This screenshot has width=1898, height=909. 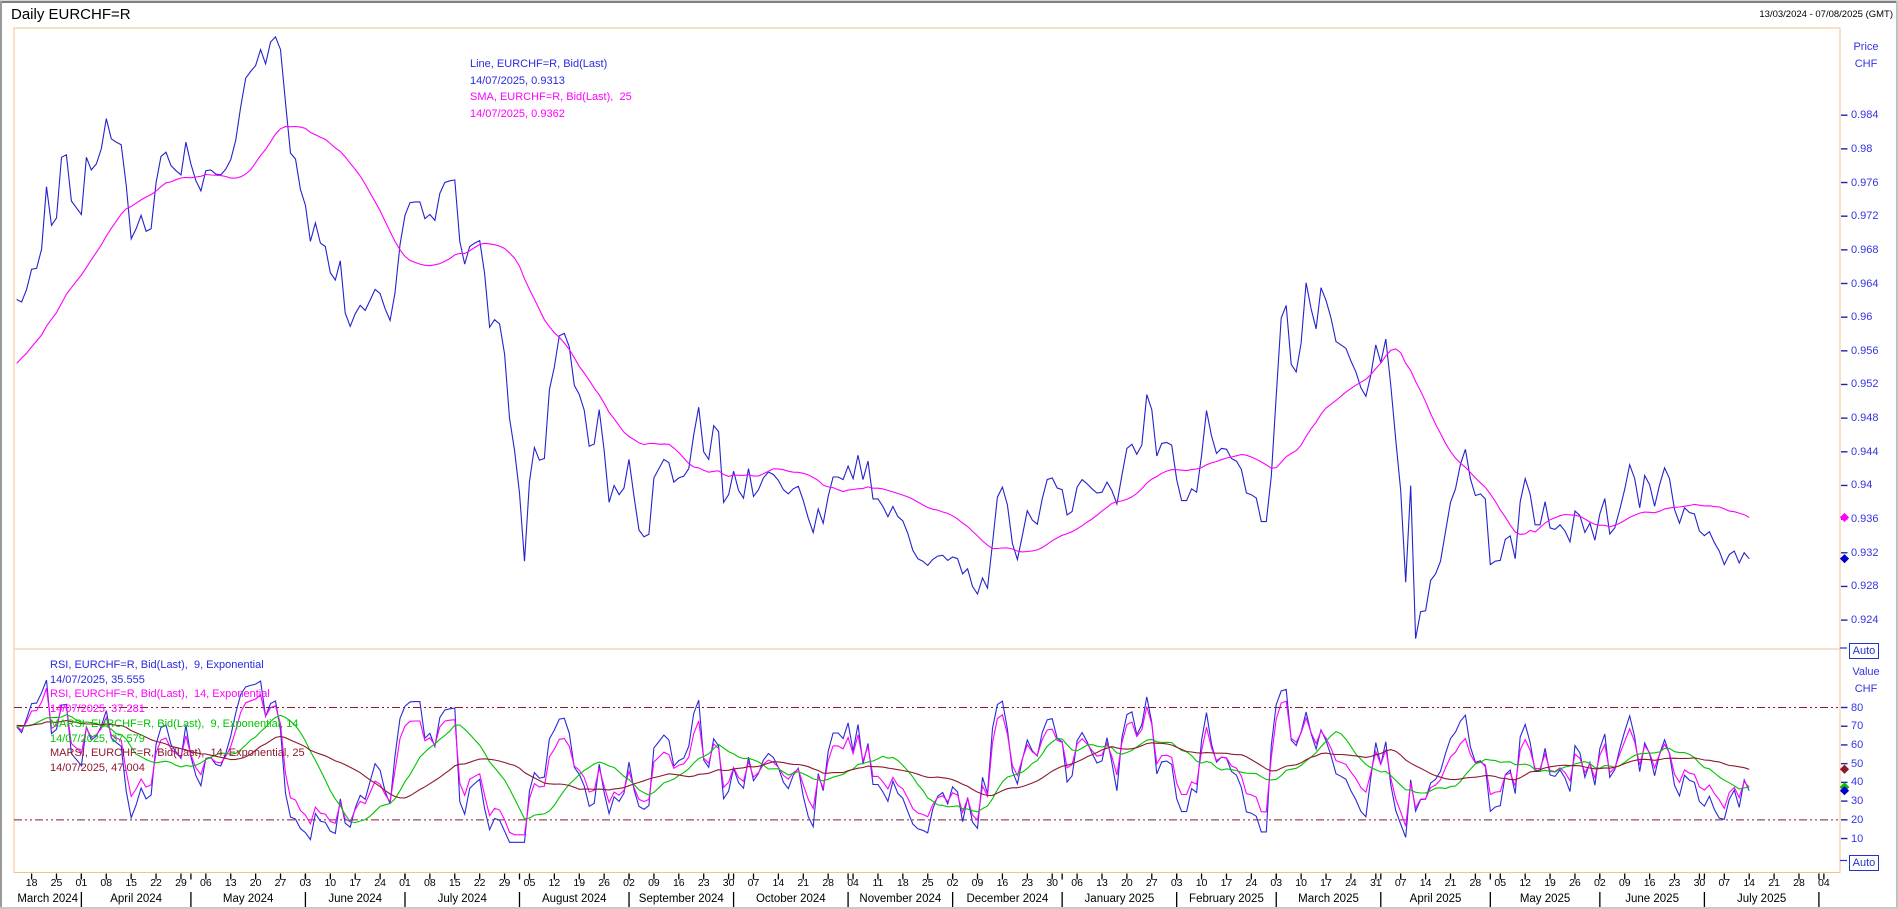 What do you see at coordinates (1624, 882) in the screenshot?
I see `x-day-label: 09` at bounding box center [1624, 882].